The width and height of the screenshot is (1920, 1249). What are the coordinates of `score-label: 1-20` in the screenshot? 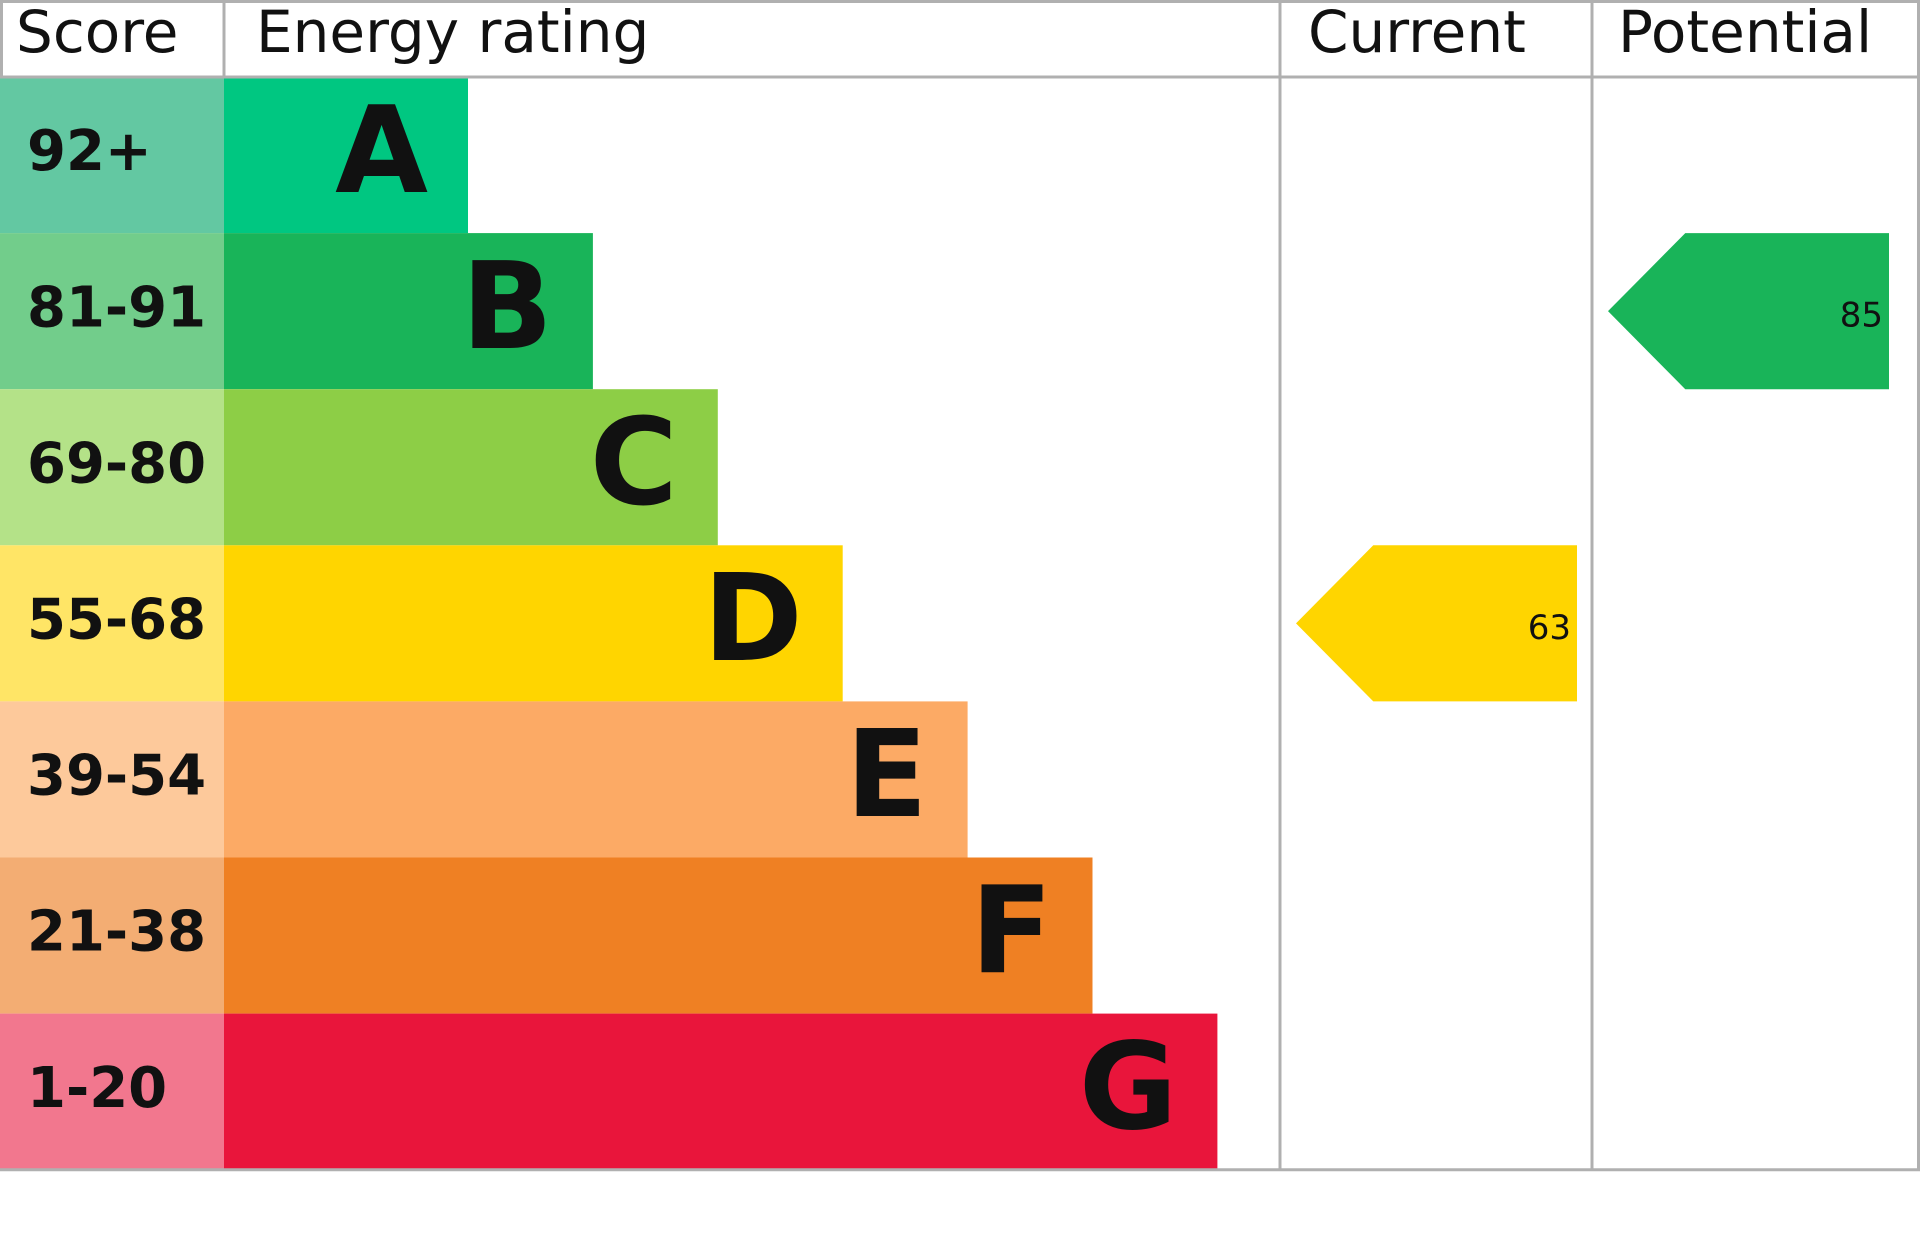 It's located at (97, 1088).